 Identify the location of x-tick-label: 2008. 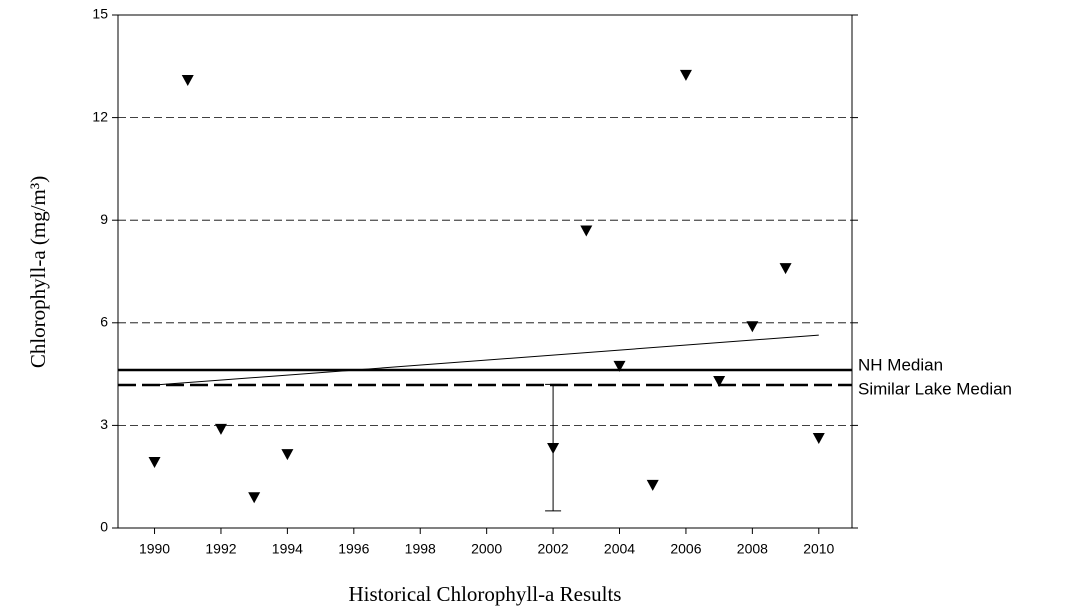
(752, 549).